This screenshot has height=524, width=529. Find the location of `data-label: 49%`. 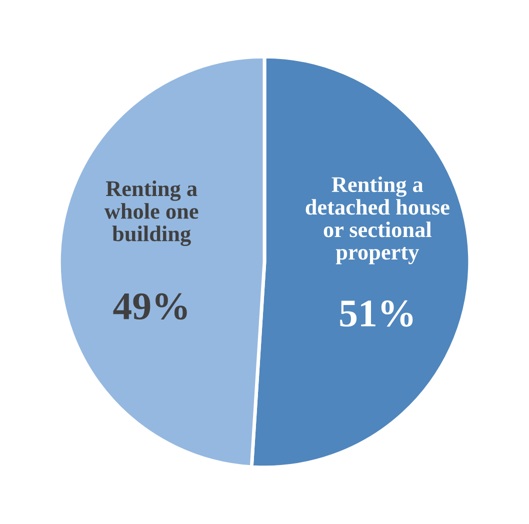

data-label: 49% is located at coordinates (150, 306).